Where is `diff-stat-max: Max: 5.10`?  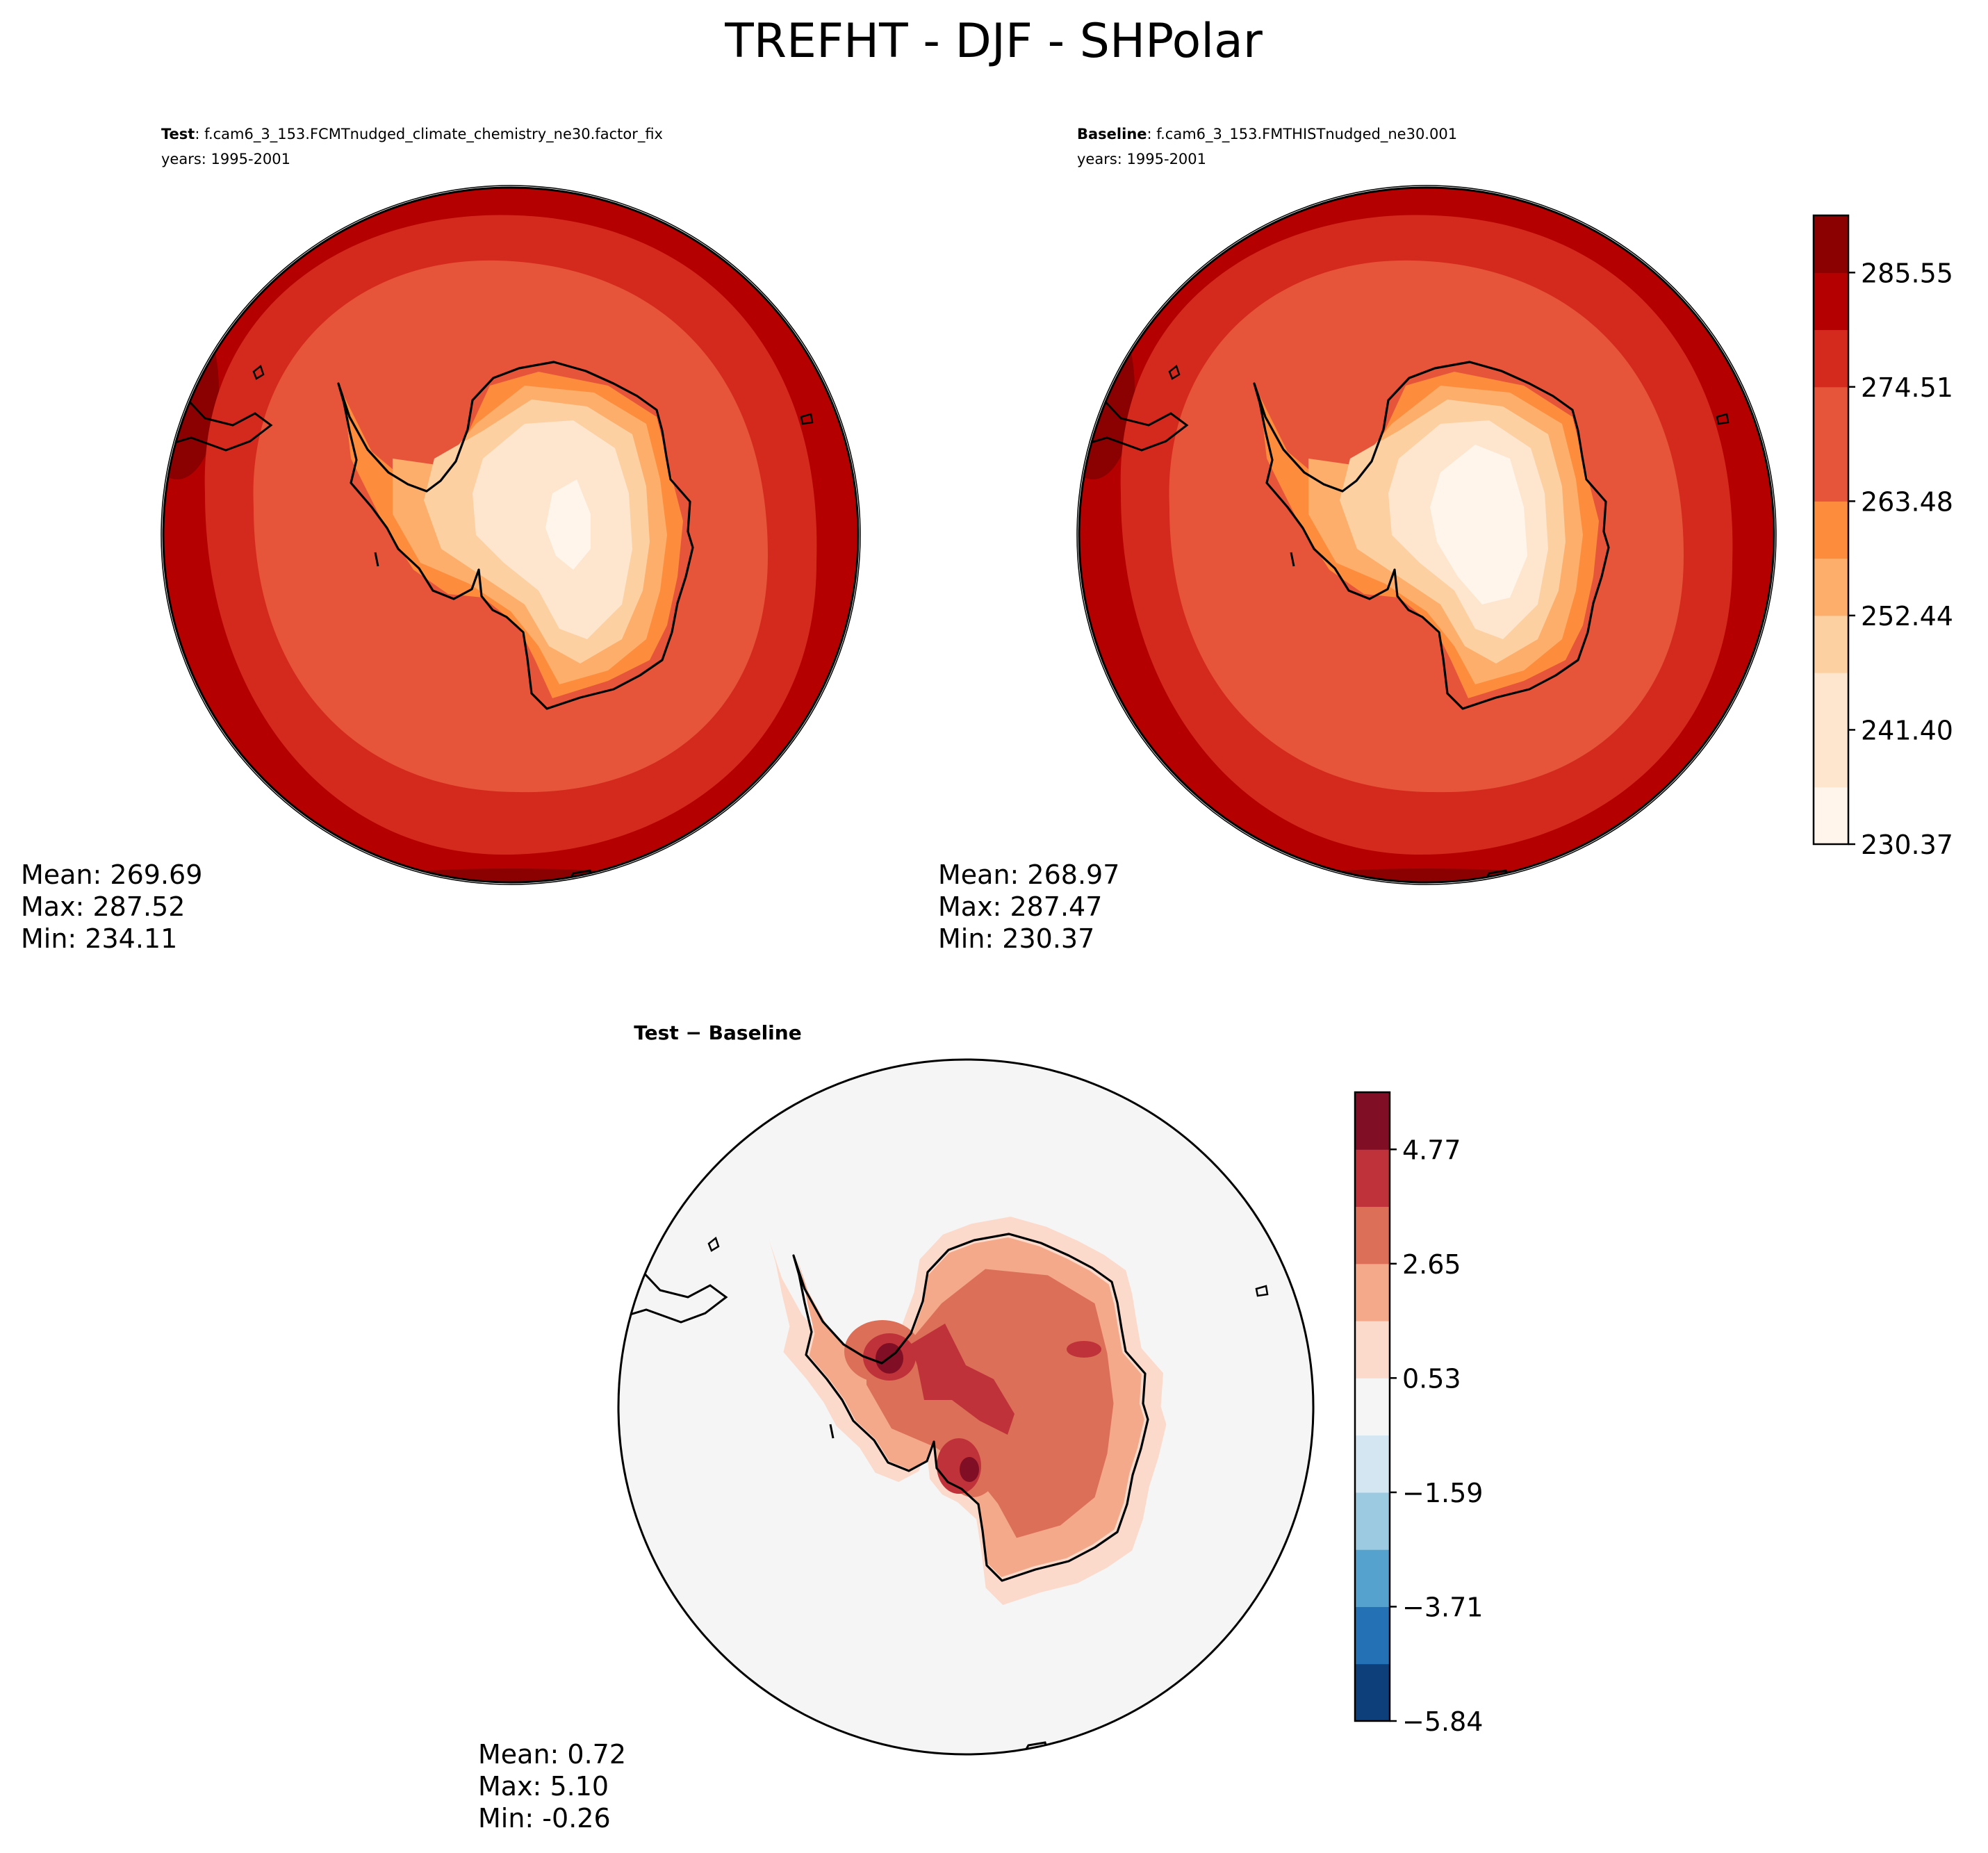
diff-stat-max: Max: 5.10 is located at coordinates (543, 1786).